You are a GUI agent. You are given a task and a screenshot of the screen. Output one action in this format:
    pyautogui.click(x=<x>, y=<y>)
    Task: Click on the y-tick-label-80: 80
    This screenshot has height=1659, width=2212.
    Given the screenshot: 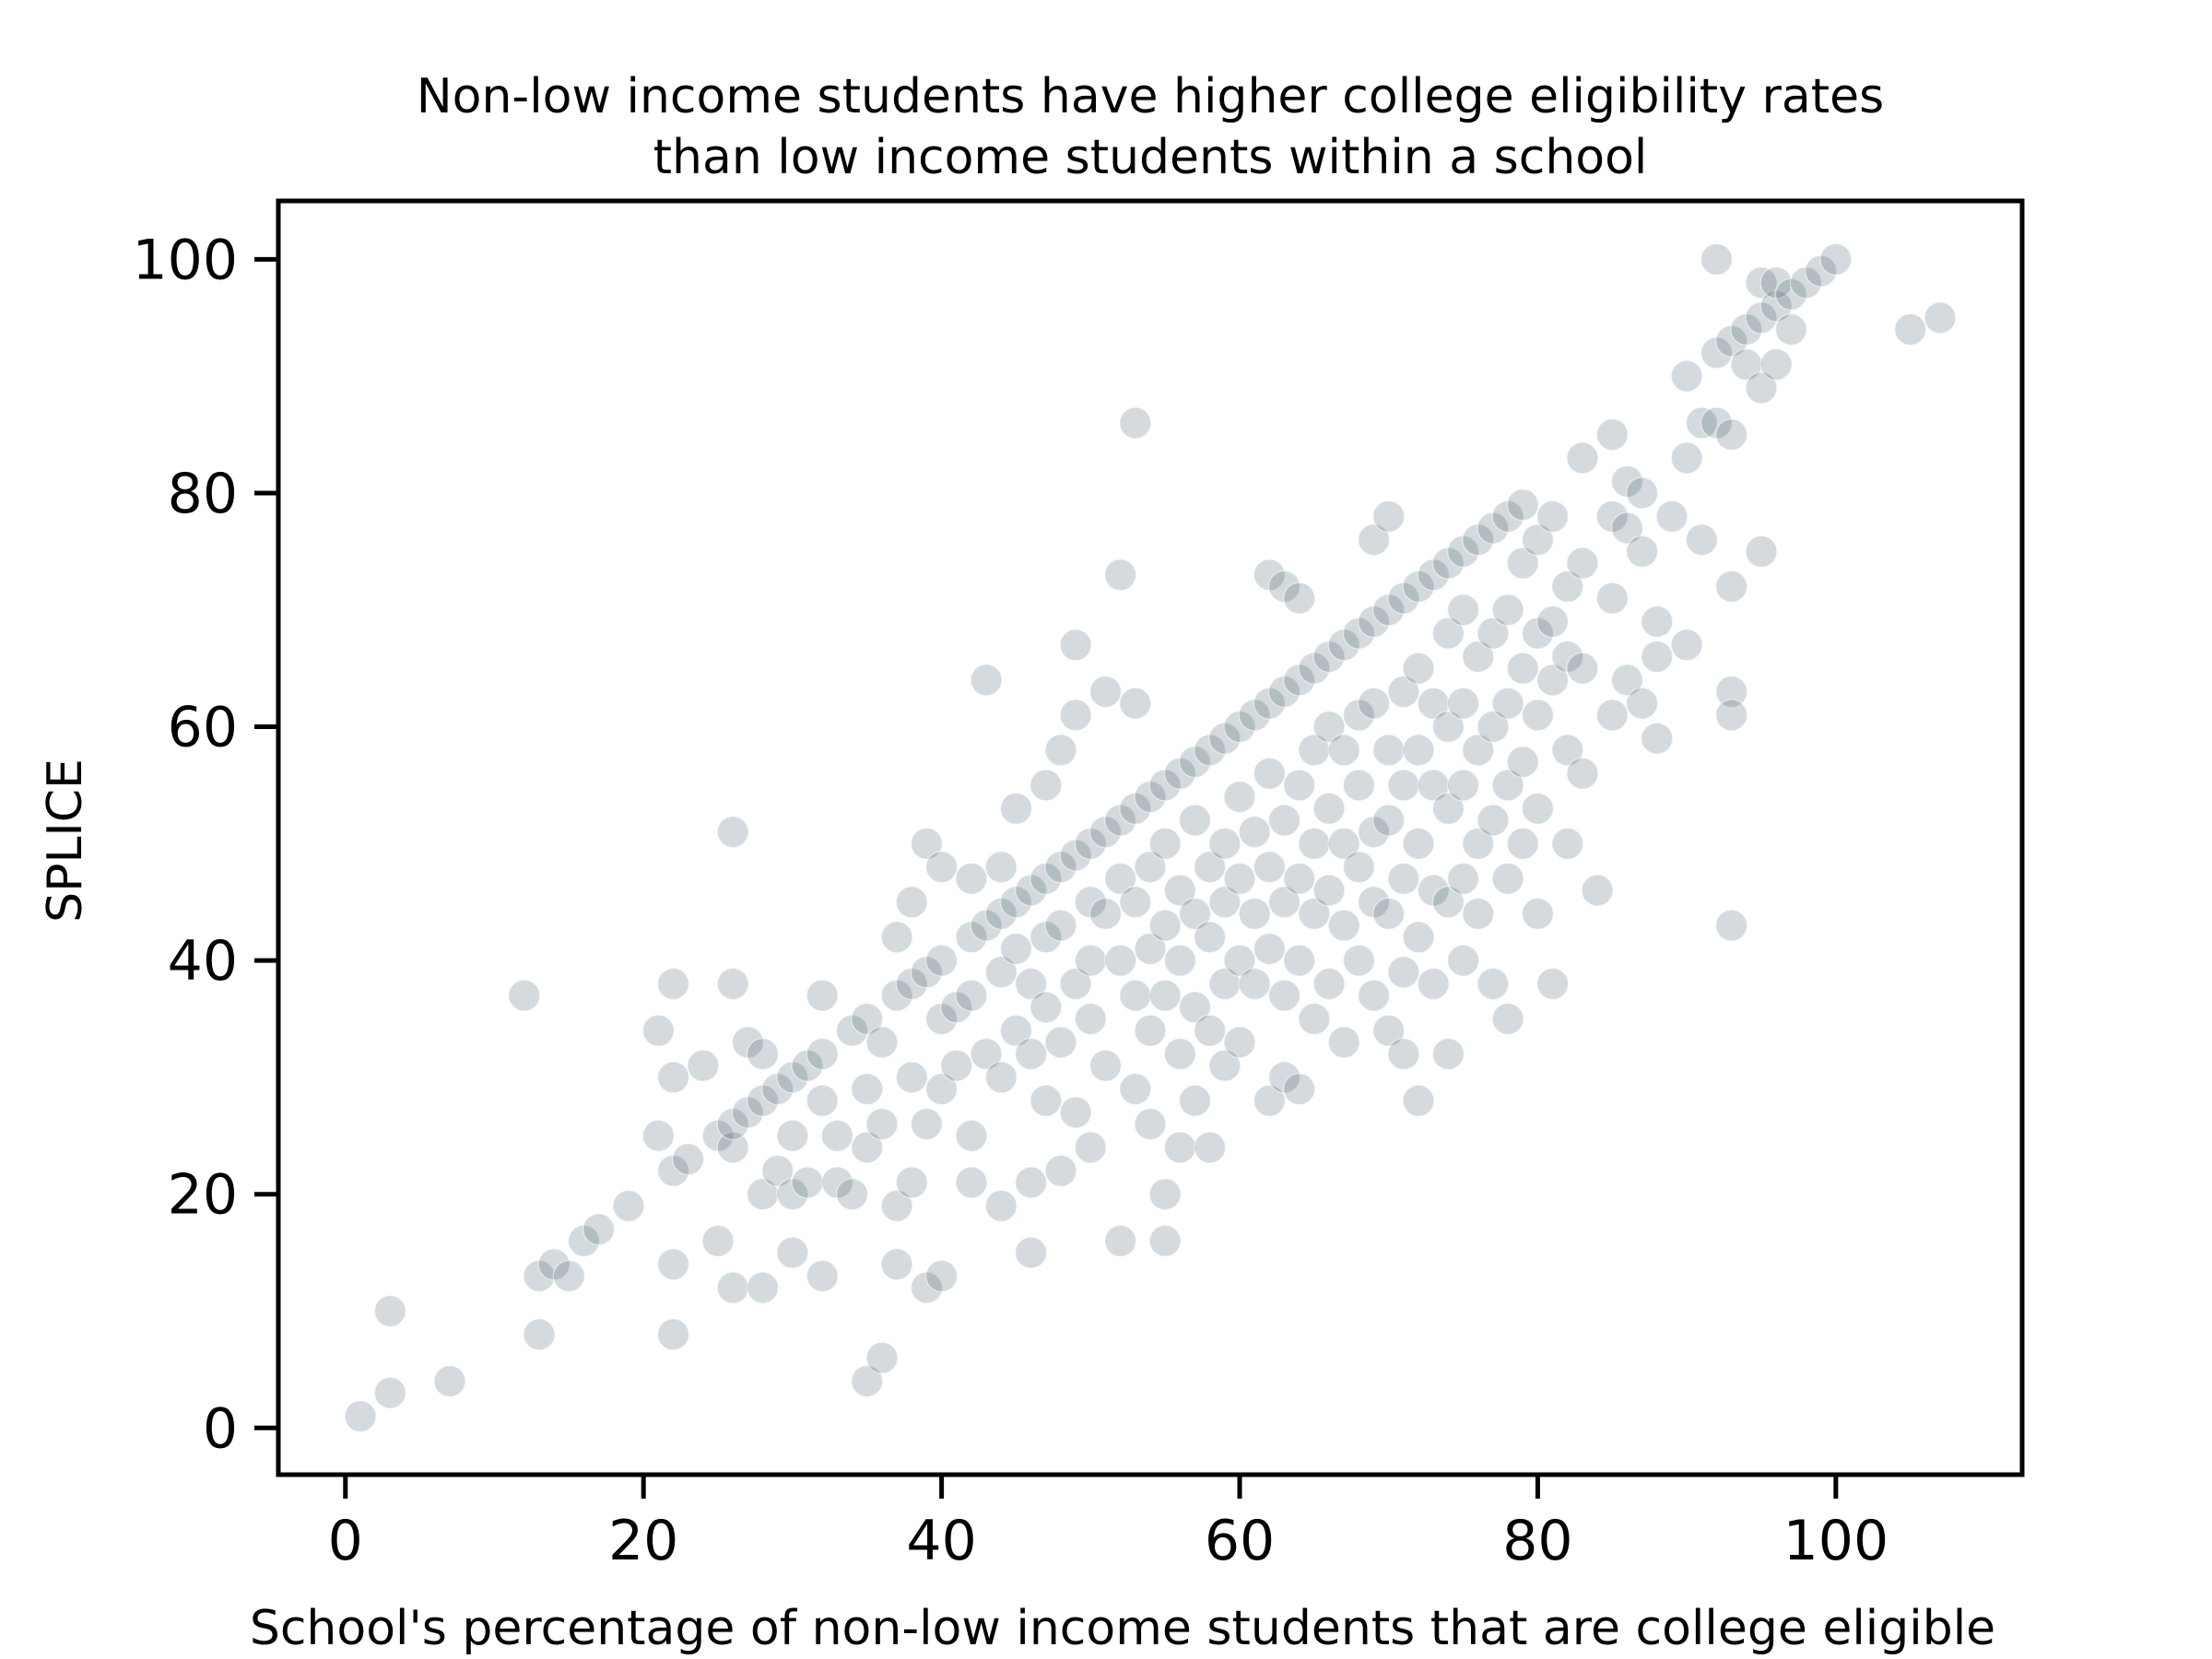 What is the action you would take?
    pyautogui.click(x=203, y=494)
    